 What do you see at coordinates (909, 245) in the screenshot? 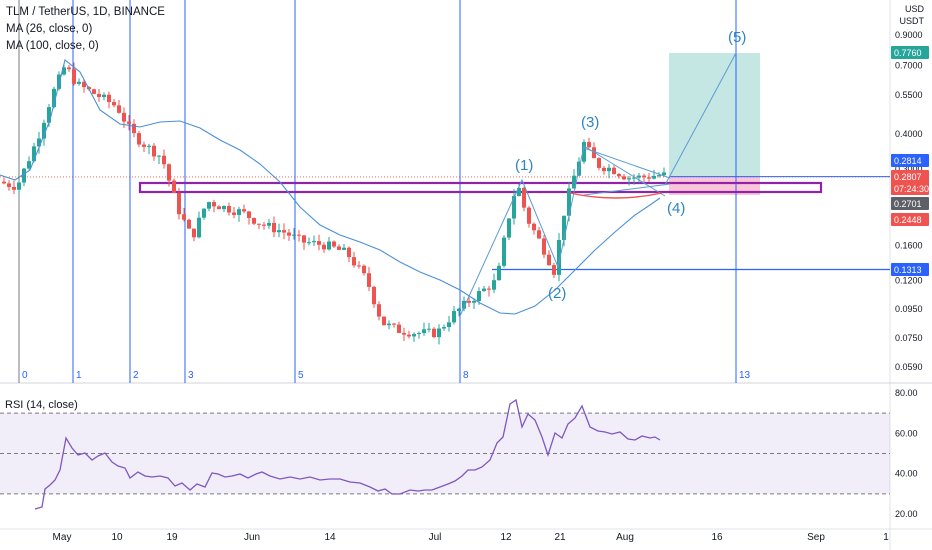
I see `price-tick-label: 0.1600` at bounding box center [909, 245].